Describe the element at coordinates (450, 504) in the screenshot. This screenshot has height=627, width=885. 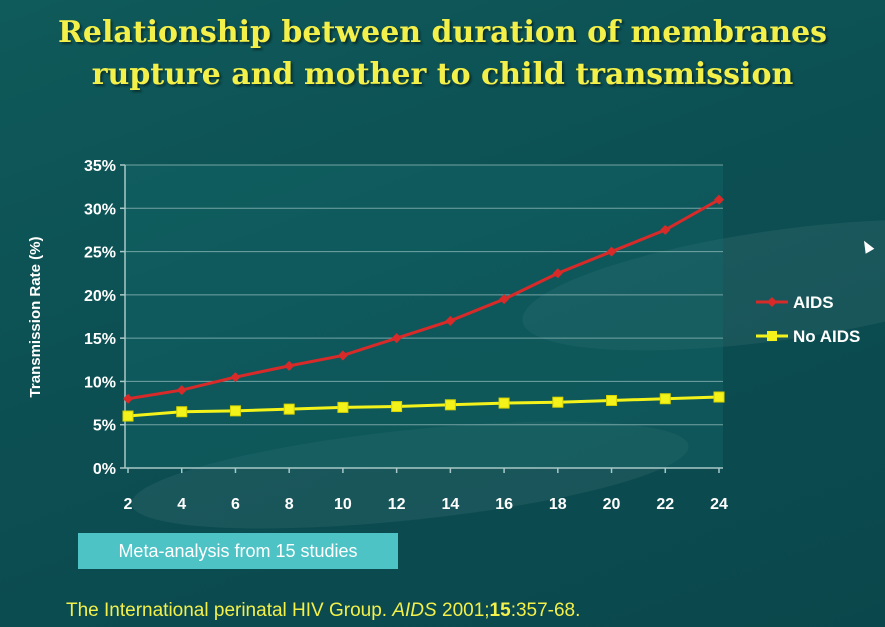
I see `x-tick-label: 14` at that location.